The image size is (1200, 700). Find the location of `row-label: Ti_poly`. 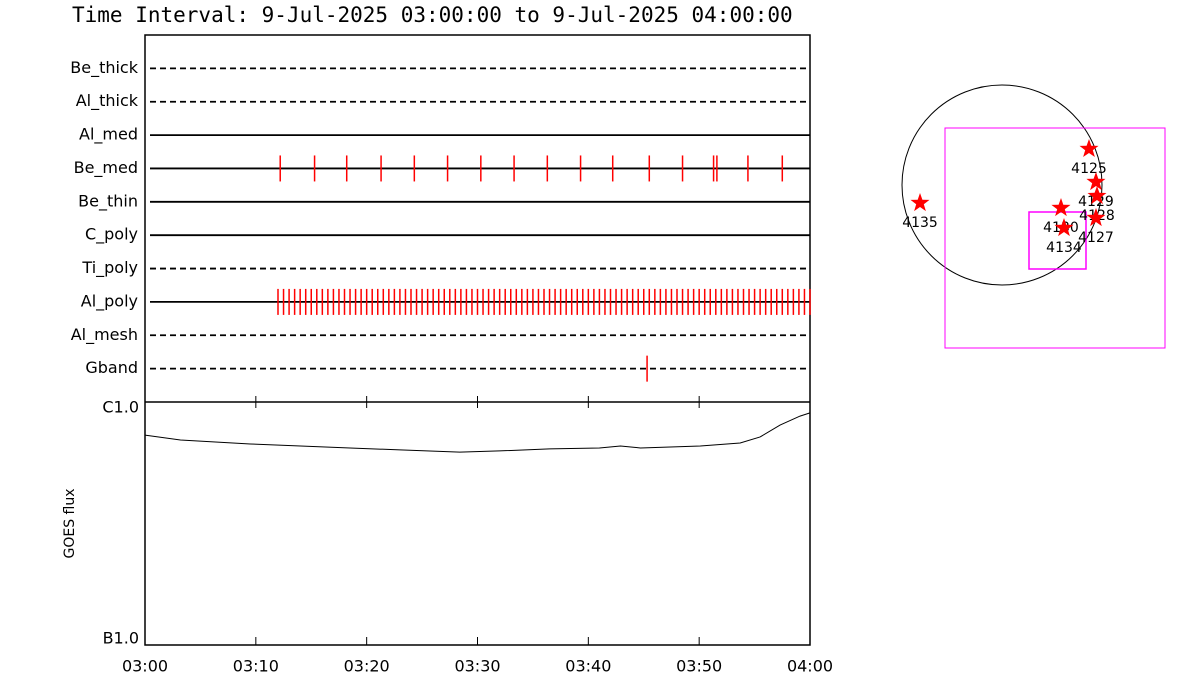

row-label: Ti_poly is located at coordinates (109, 268).